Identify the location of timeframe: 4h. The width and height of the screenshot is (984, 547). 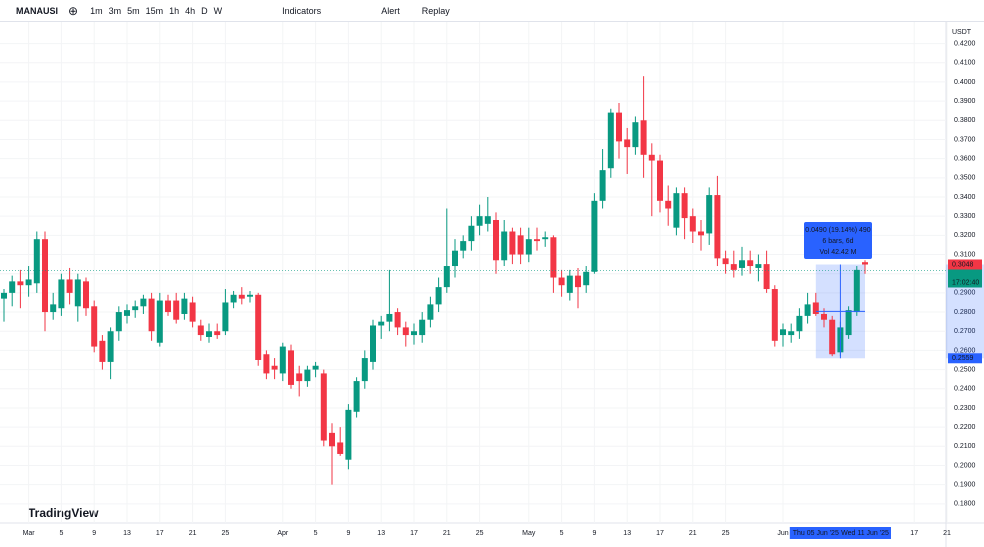
(190, 10).